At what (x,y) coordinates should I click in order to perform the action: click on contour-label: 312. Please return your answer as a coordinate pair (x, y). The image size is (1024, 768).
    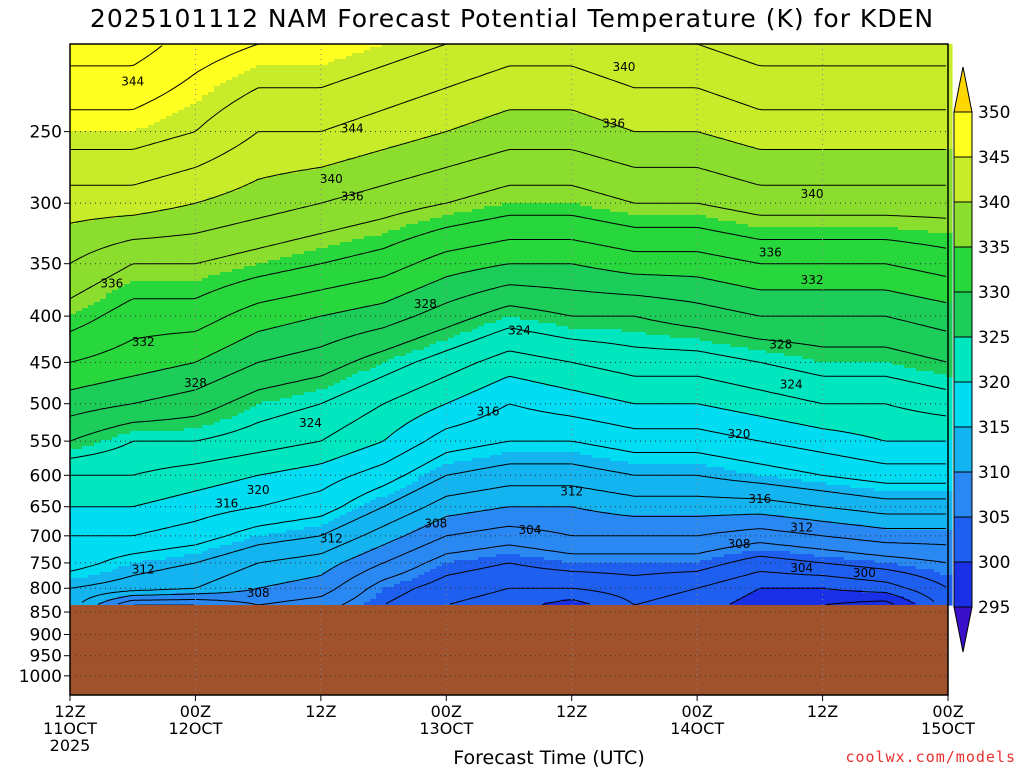
    Looking at the image, I should click on (801, 527).